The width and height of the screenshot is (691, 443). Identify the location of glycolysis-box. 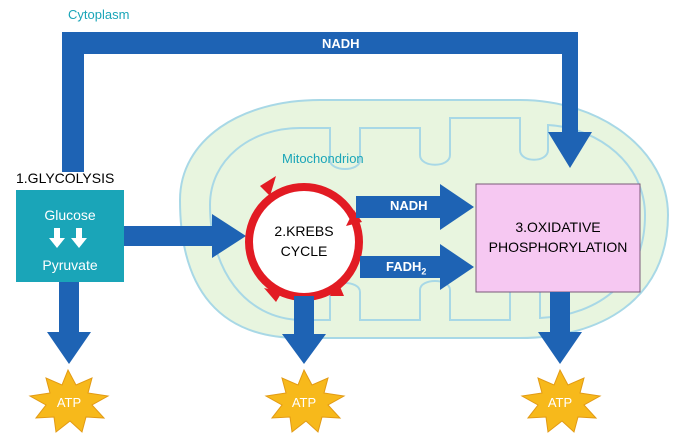
(70, 236).